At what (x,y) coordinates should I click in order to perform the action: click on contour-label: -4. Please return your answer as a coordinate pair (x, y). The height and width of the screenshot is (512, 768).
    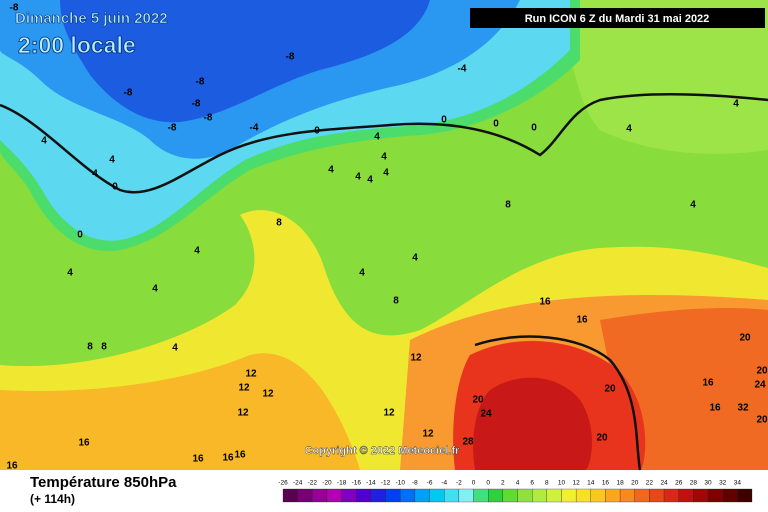
    Looking at the image, I should click on (254, 128).